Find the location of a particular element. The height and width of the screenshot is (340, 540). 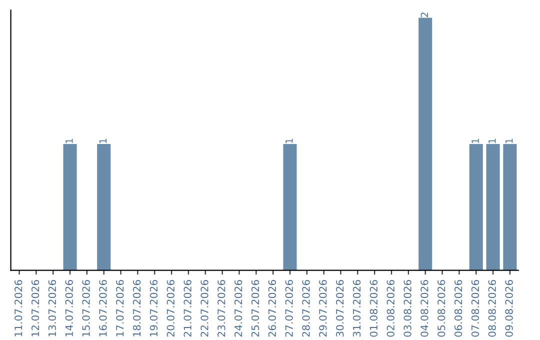

x-tick-label: 07.08.2026 is located at coordinates (475, 308).